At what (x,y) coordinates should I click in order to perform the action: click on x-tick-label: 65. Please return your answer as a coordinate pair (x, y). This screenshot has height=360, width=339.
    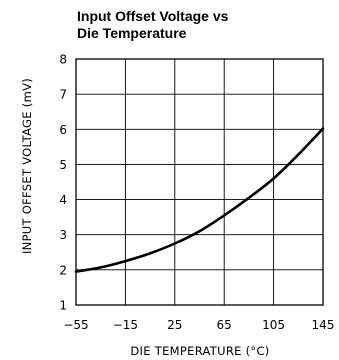
    Looking at the image, I should click on (224, 325).